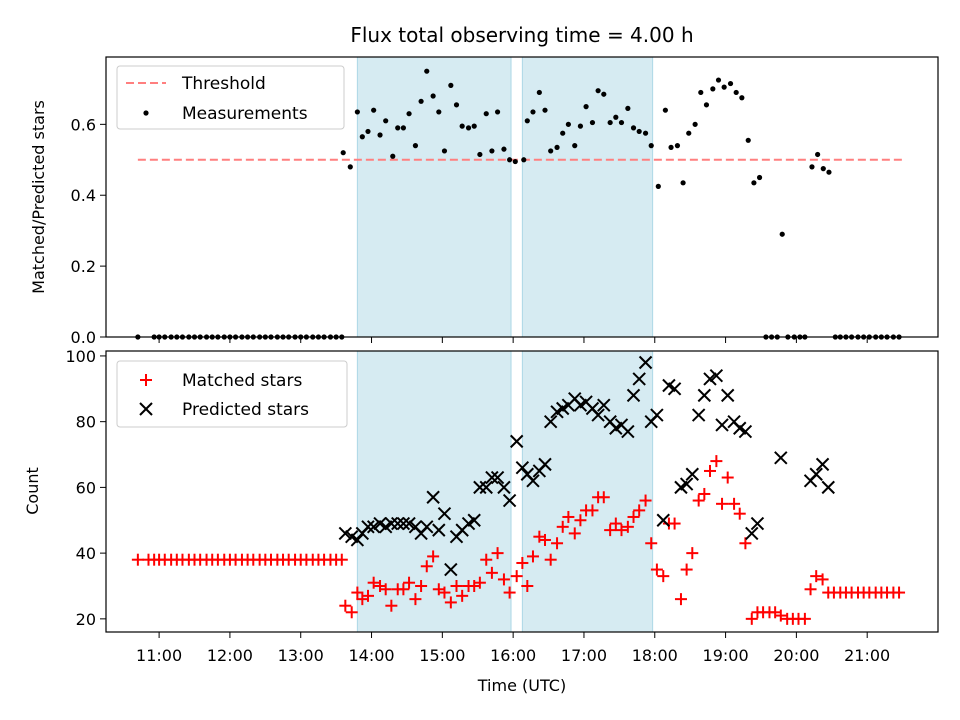 Image resolution: width=960 pixels, height=720 pixels. I want to click on x-tick-label: 19:00, so click(726, 655).